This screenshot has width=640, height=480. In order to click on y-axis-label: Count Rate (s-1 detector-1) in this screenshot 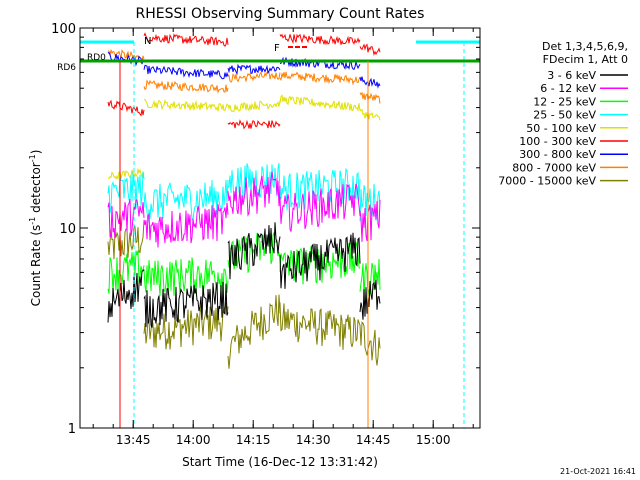, I will do `click(35, 228)`.